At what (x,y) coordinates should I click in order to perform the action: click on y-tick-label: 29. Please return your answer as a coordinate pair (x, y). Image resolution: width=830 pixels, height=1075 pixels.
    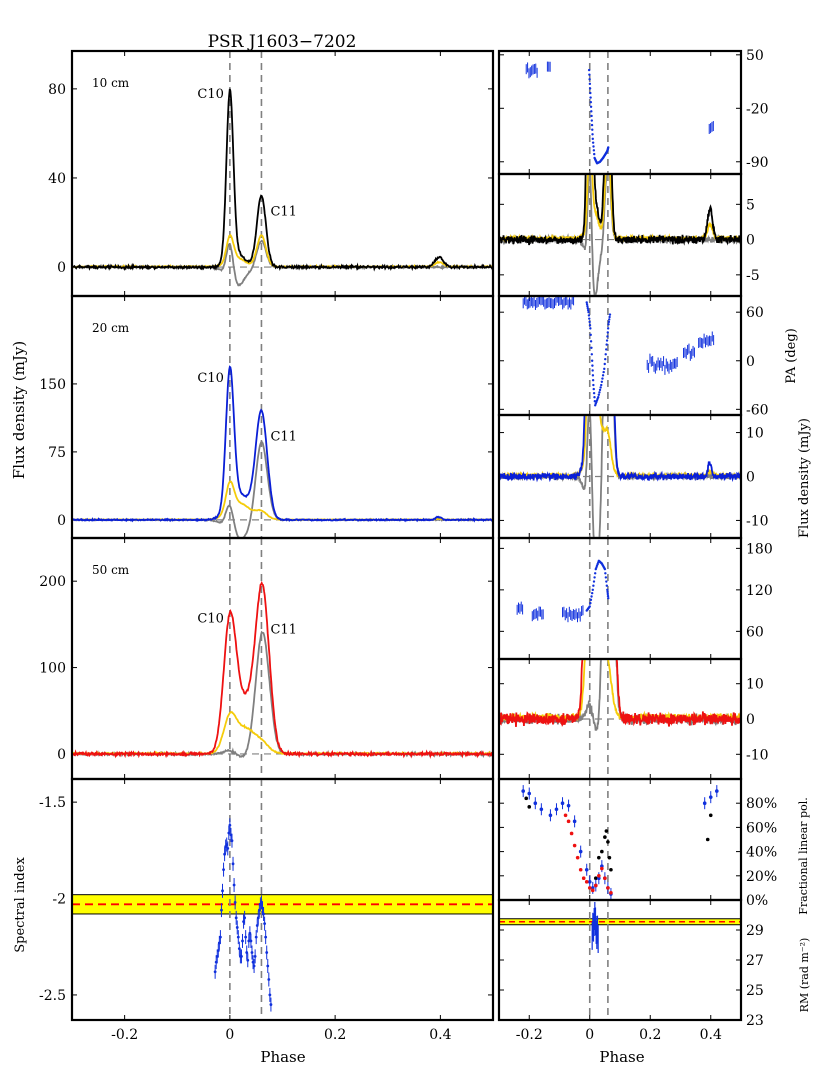
    Looking at the image, I should click on (755, 931).